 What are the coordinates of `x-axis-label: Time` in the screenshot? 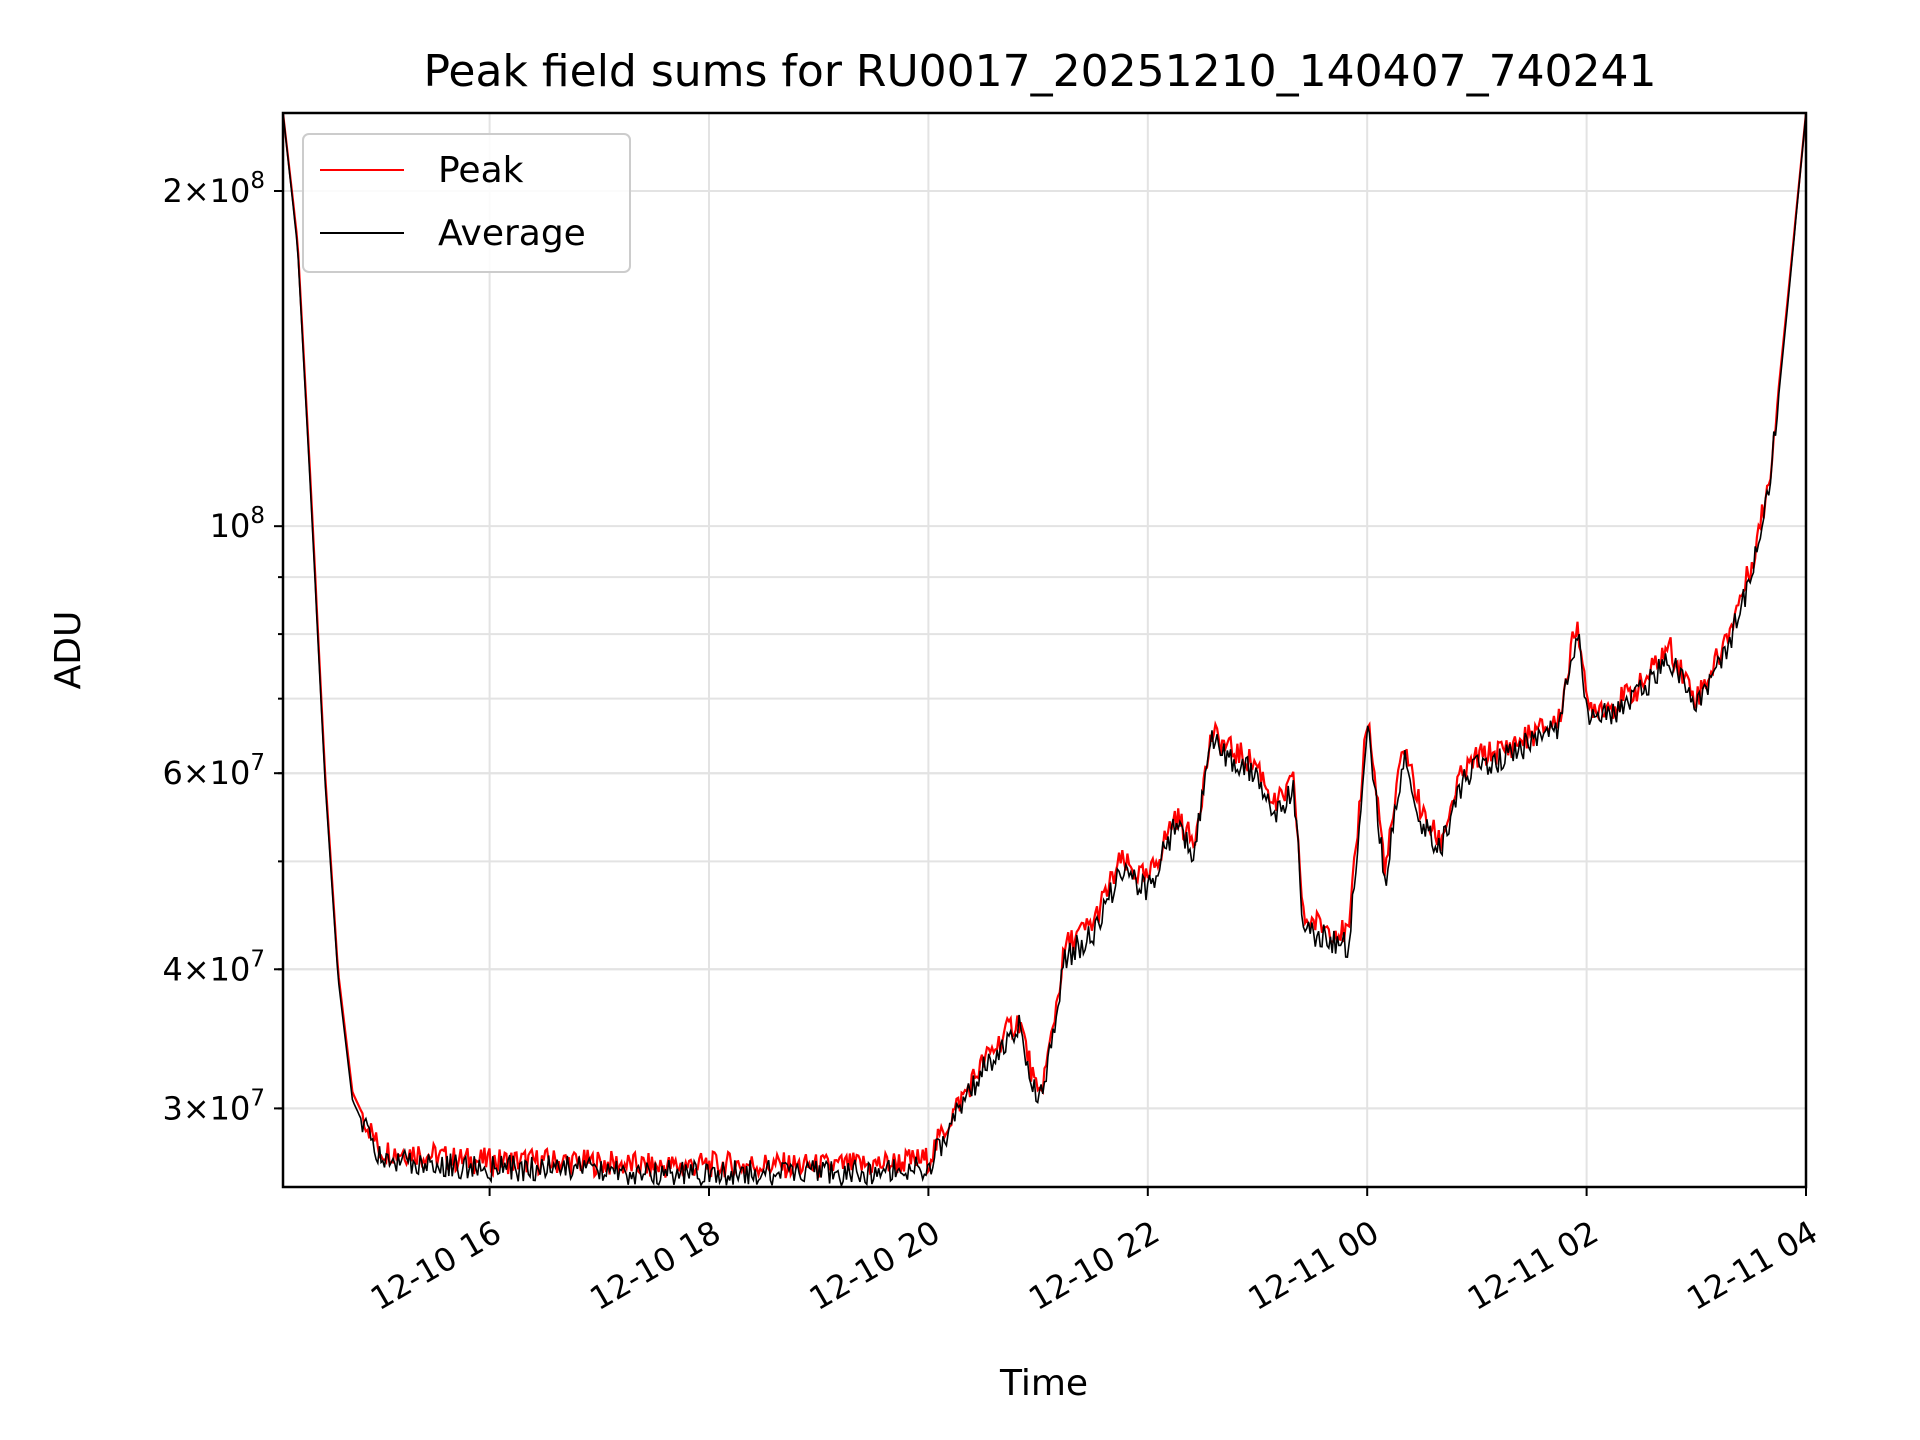 It's located at (1043, 1383).